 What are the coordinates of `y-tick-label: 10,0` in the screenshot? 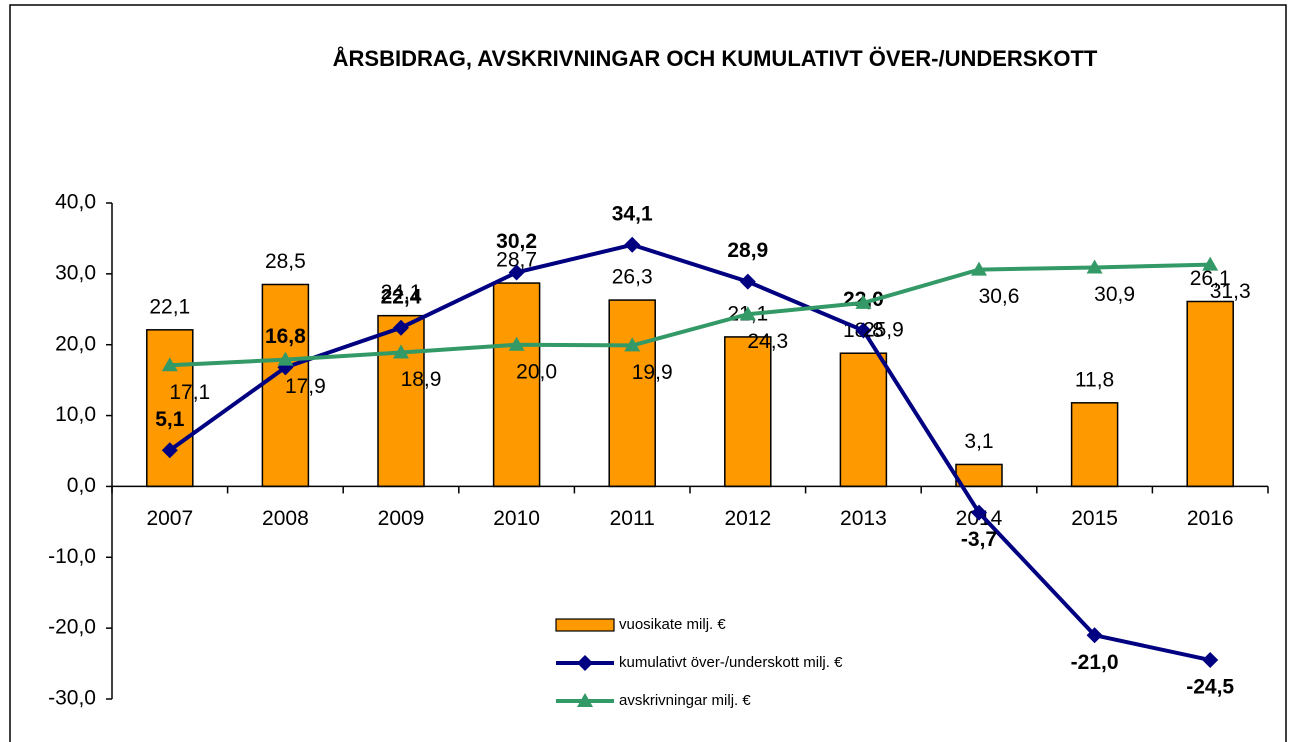 It's located at (75, 414).